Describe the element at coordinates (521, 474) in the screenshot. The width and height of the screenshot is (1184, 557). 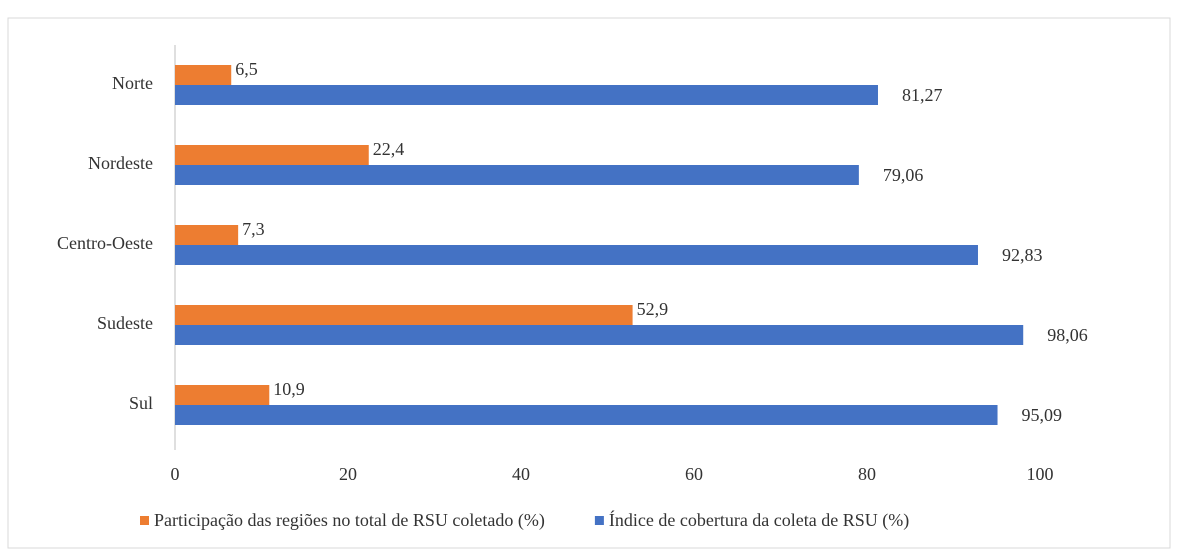
I see `x-tick-label: 40` at that location.